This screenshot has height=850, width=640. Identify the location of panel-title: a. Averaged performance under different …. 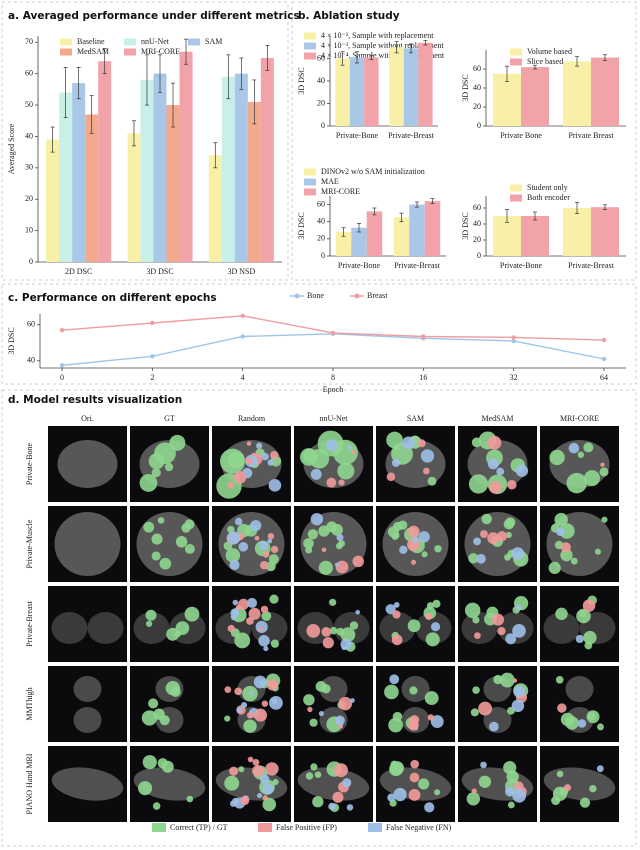
(154, 16).